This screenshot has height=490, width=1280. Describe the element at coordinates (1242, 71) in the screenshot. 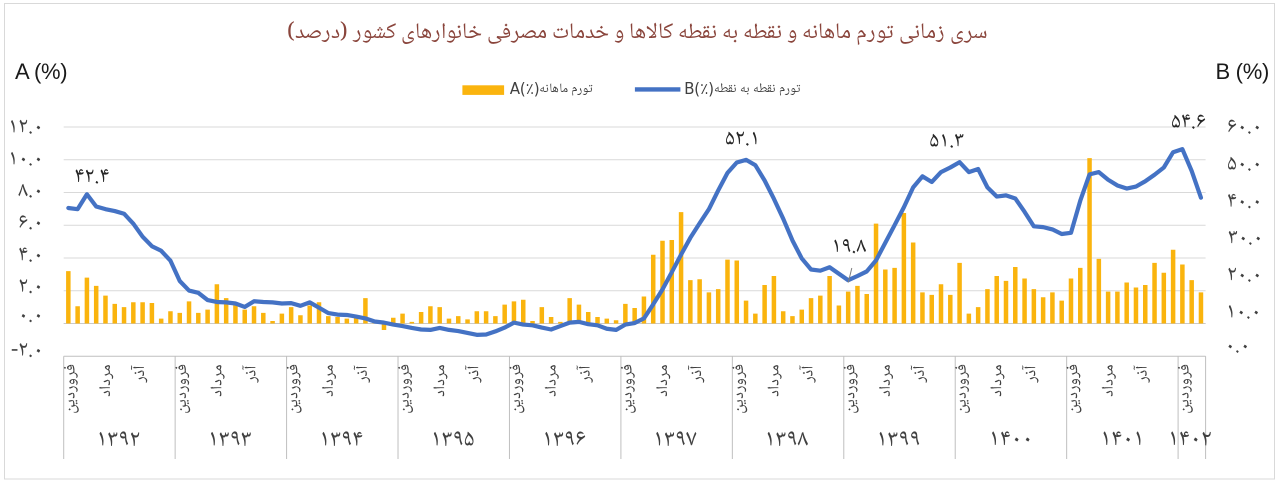

I see `svg-text: B (%)` at that location.